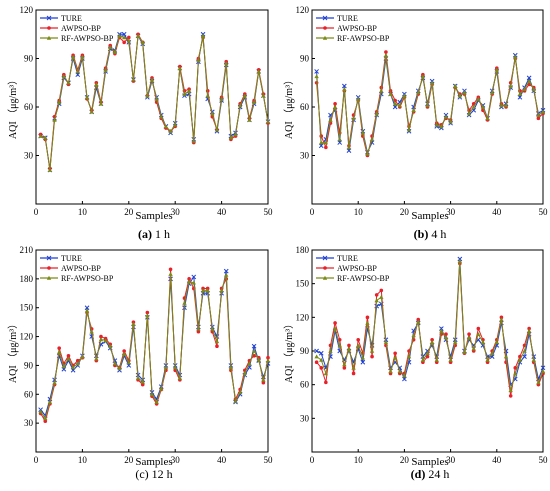  What do you see at coordinates (363, 278) in the screenshot?
I see `legend-label: RF-AWPSO-BP` at bounding box center [363, 278].